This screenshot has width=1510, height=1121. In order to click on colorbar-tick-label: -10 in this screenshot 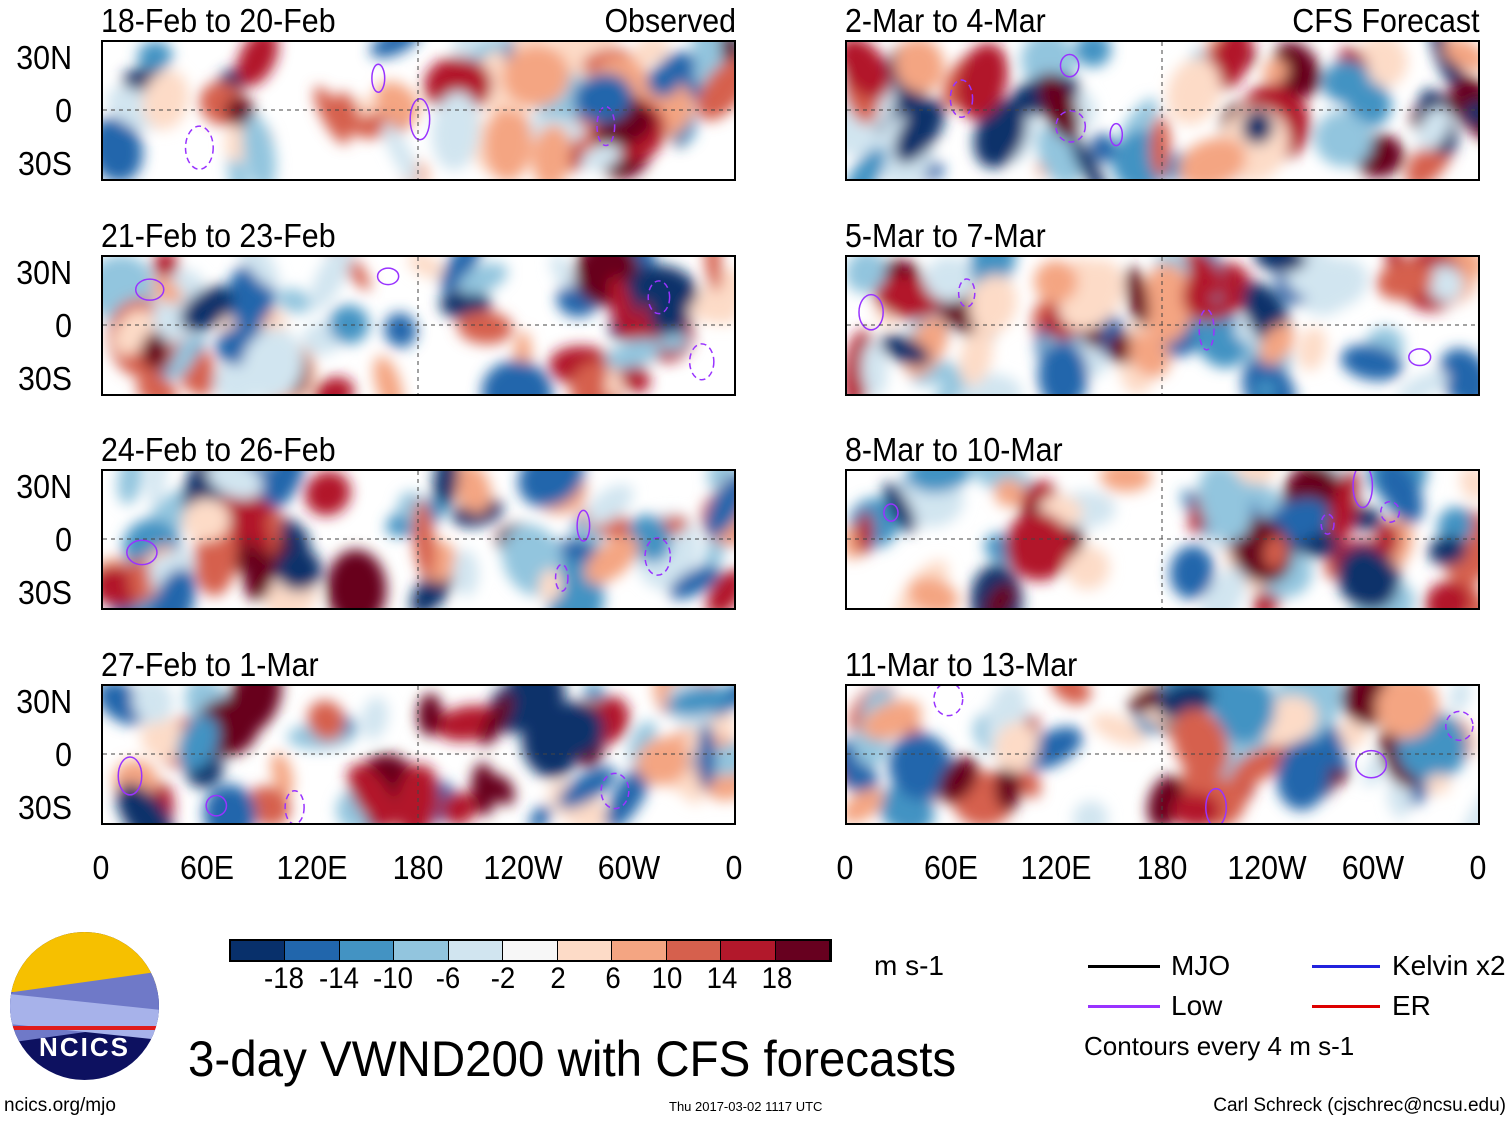, I will do `click(393, 978)`.